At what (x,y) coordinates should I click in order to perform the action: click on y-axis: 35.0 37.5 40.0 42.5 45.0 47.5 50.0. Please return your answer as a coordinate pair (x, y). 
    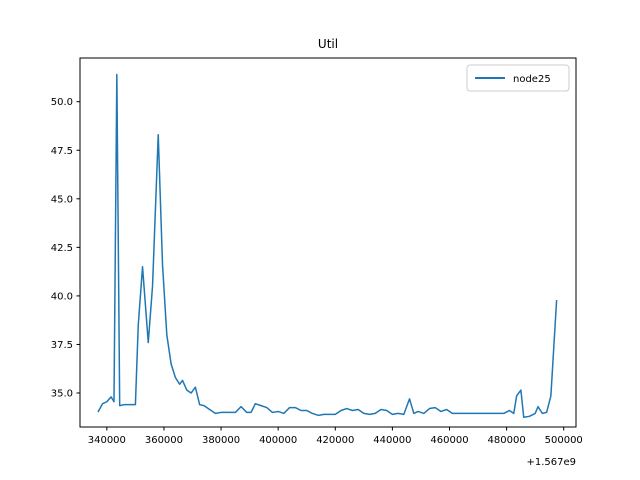
    Looking at the image, I should click on (65, 248).